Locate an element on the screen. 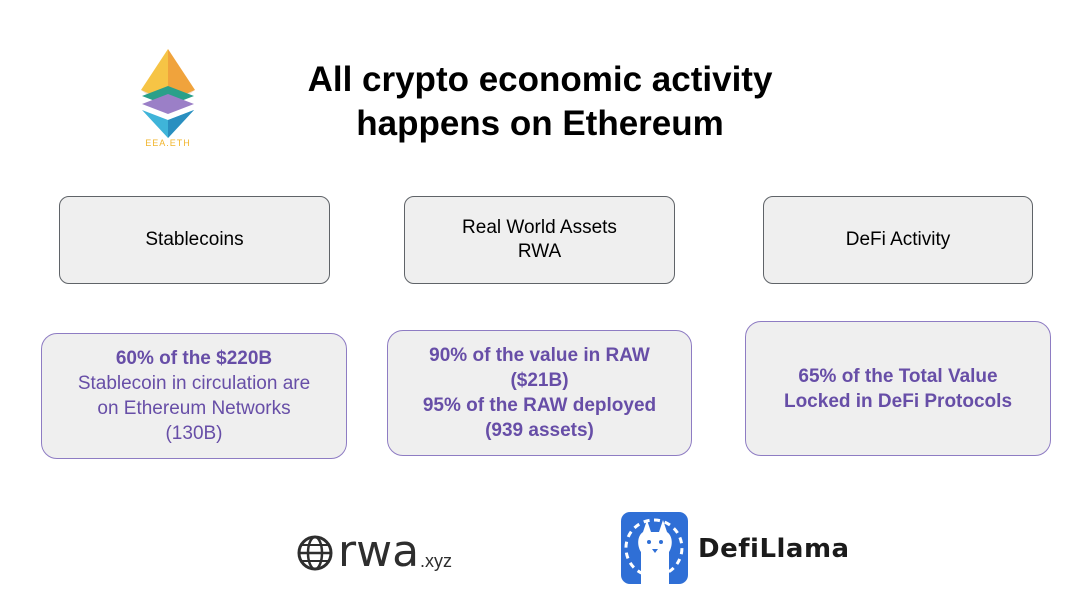  globe-icon is located at coordinates (315, 553).